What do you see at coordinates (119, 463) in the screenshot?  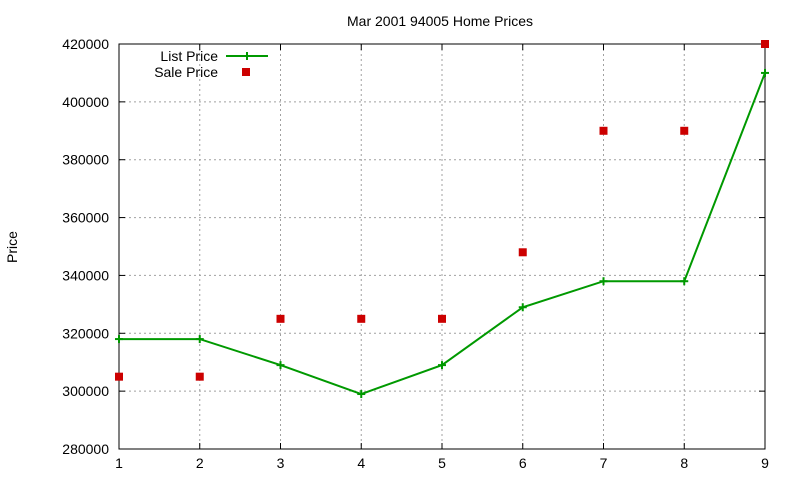 I see `x-tick-label: 1` at bounding box center [119, 463].